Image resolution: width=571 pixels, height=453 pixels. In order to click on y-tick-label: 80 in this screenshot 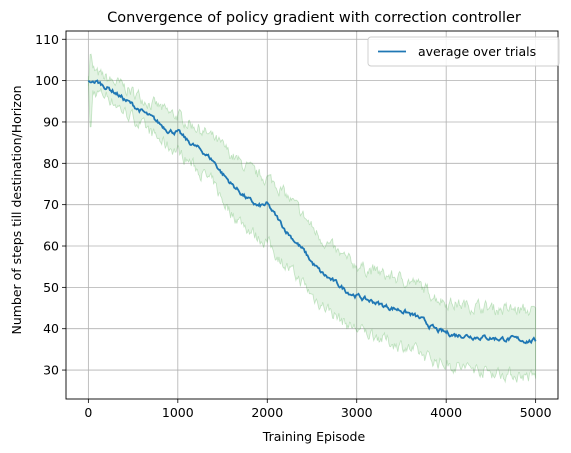, I will do `click(51, 163)`.